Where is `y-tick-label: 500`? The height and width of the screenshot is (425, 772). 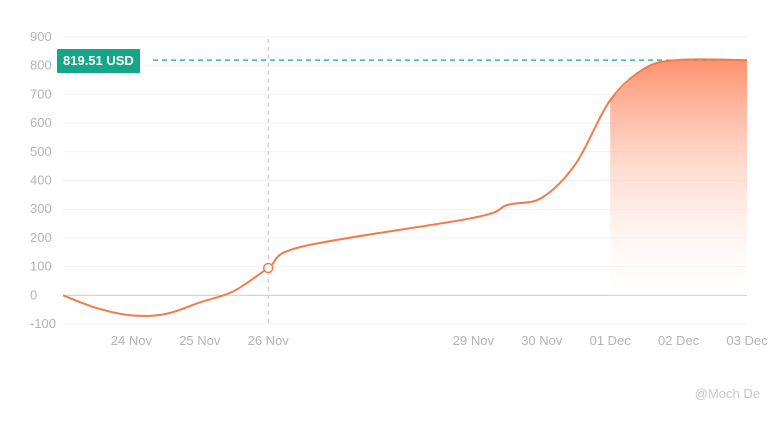 y-tick-label: 500 is located at coordinates (41, 151).